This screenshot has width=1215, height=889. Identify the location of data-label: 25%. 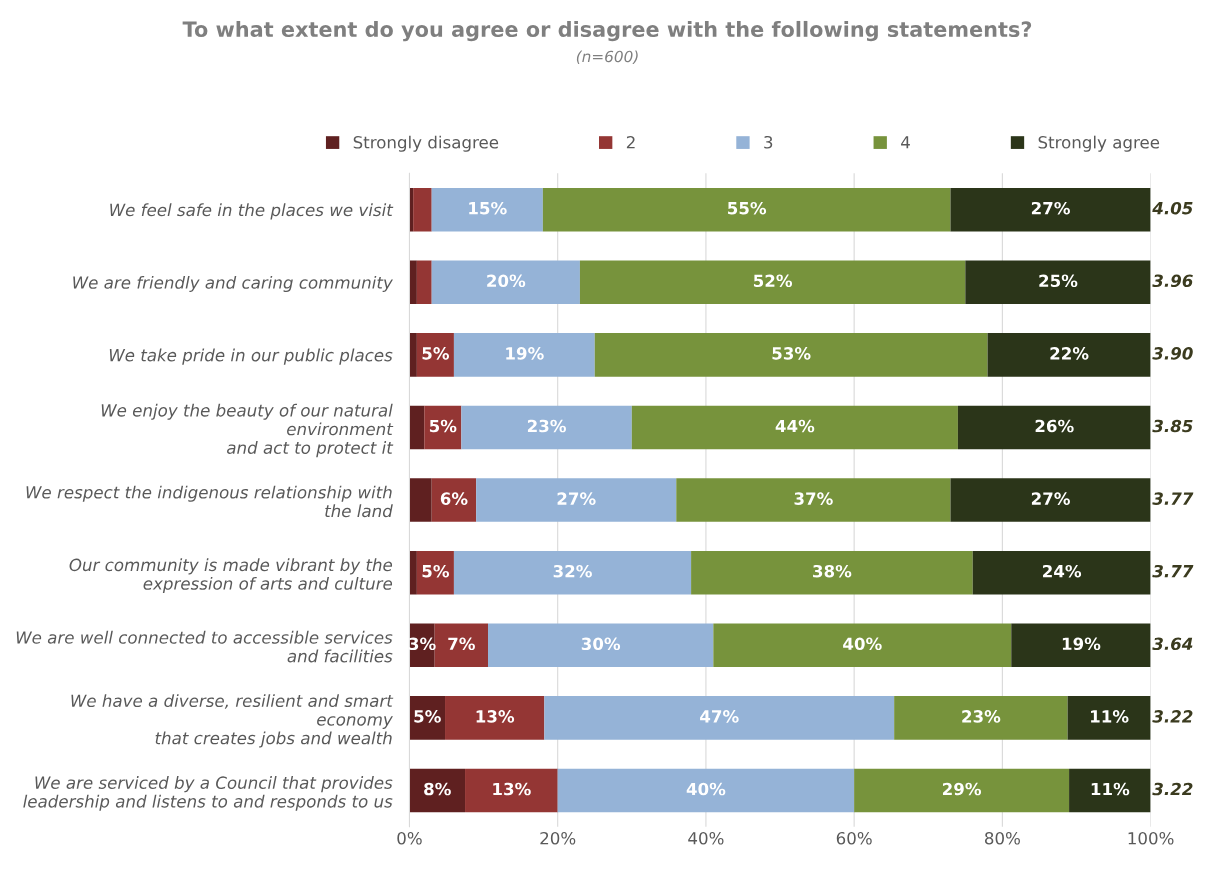
(1058, 281).